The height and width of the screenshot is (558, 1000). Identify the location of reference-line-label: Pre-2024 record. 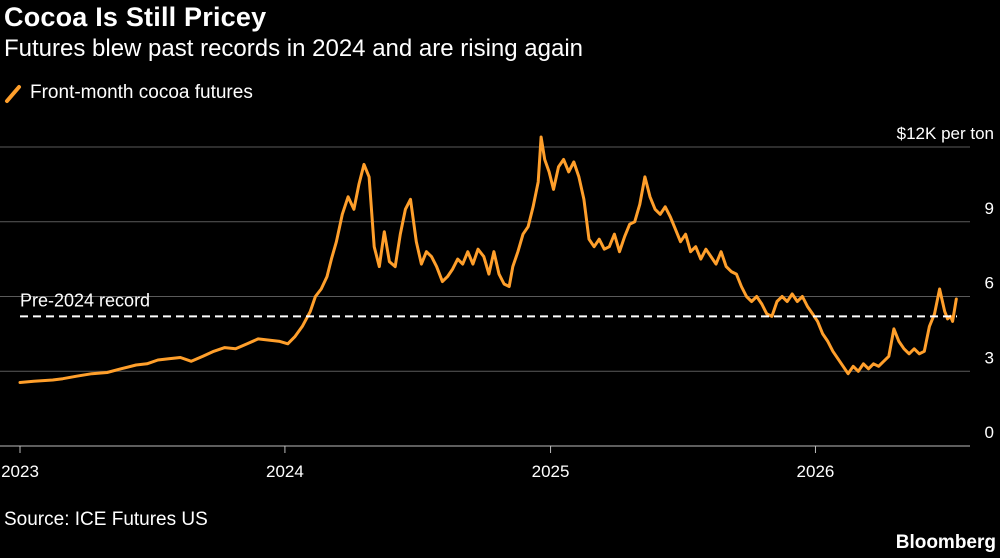
(85, 300).